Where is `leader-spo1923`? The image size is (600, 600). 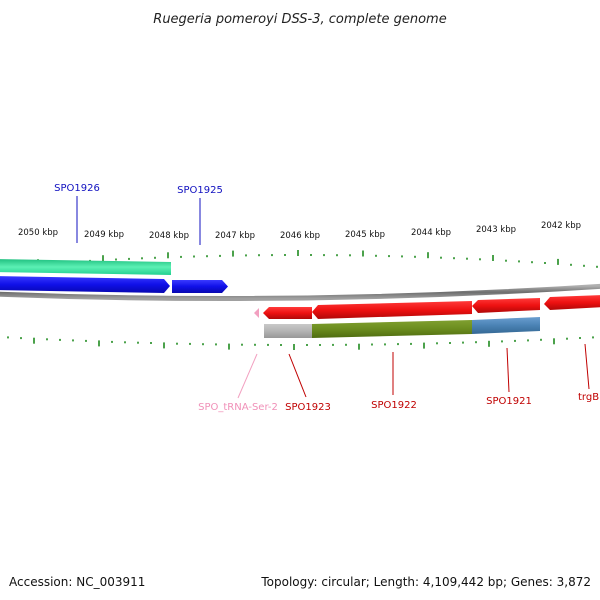
leader-spo1923 is located at coordinates (297, 375).